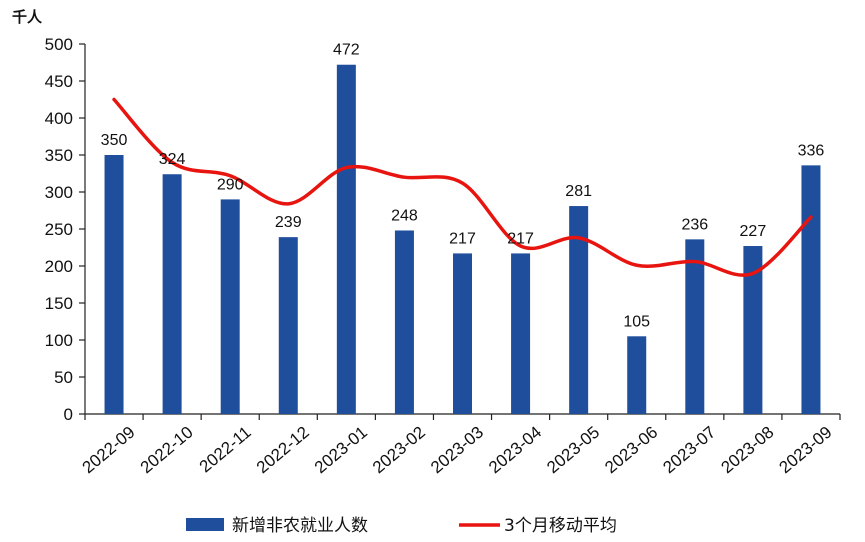 The height and width of the screenshot is (542, 865). I want to click on x-tick-label: 2023-05, so click(573, 450).